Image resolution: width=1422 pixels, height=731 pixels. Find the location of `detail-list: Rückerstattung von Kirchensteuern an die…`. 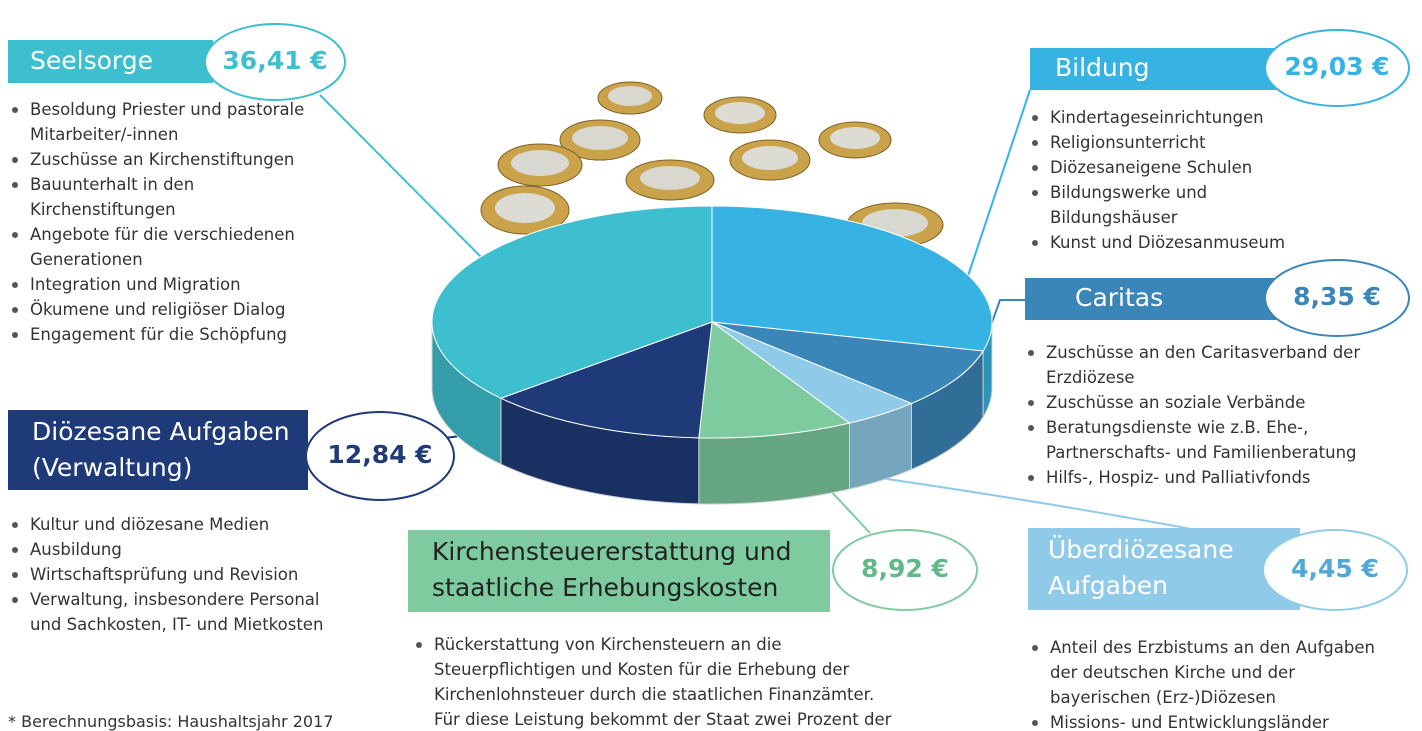

detail-list: Rückerstattung von Kirchensteuern an die… is located at coordinates (652, 681).